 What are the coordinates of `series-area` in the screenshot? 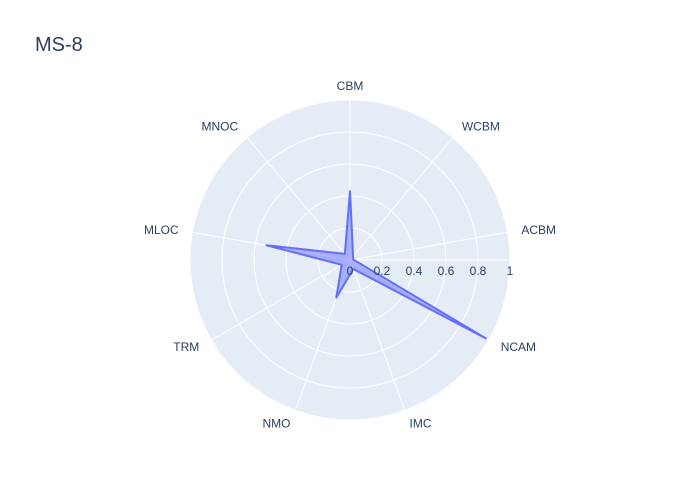 It's located at (376, 265).